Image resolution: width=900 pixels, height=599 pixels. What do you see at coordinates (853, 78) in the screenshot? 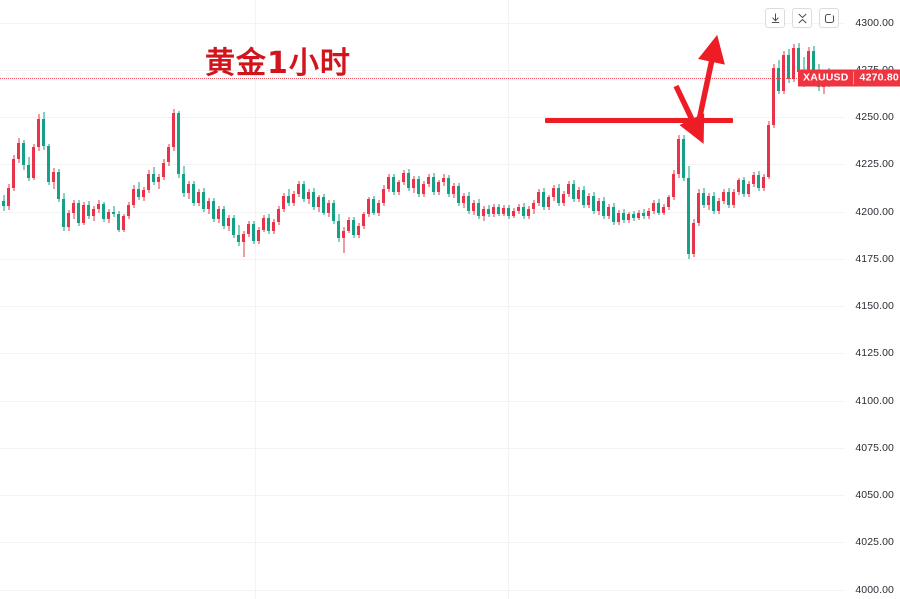
I see `price-tag-divider` at bounding box center [853, 78].